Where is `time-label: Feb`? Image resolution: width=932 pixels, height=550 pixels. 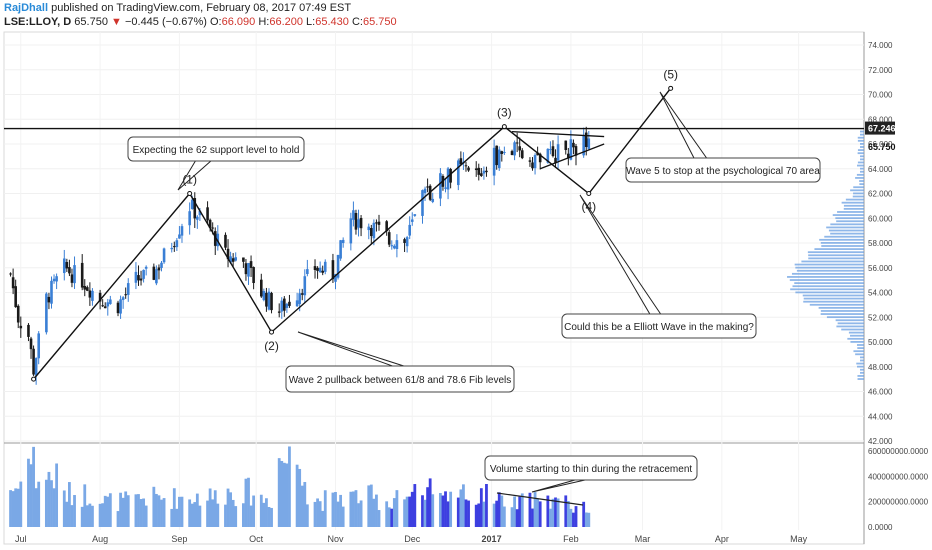
time-label: Feb is located at coordinates (571, 539).